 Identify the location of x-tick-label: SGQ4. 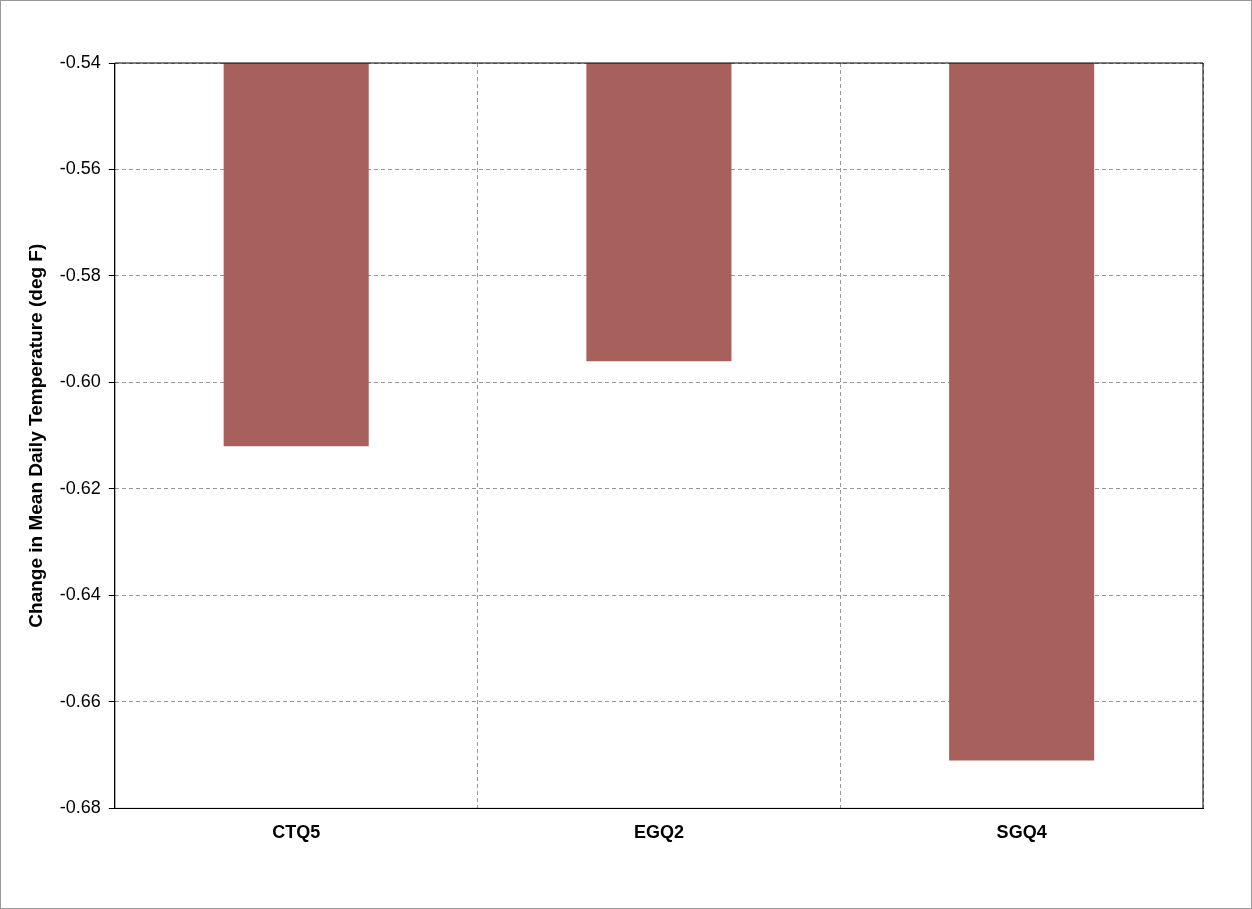
(1021, 832).